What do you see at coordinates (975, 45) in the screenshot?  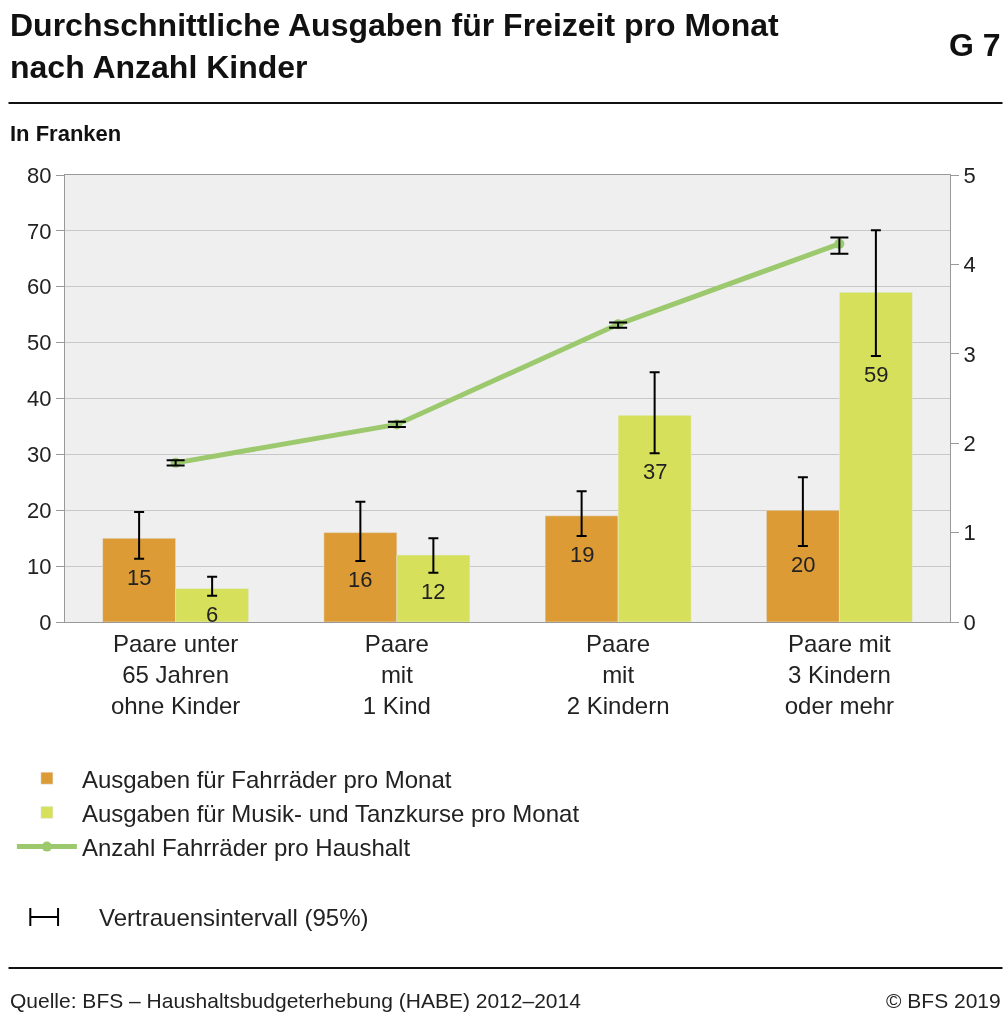 I see `text: G 7` at bounding box center [975, 45].